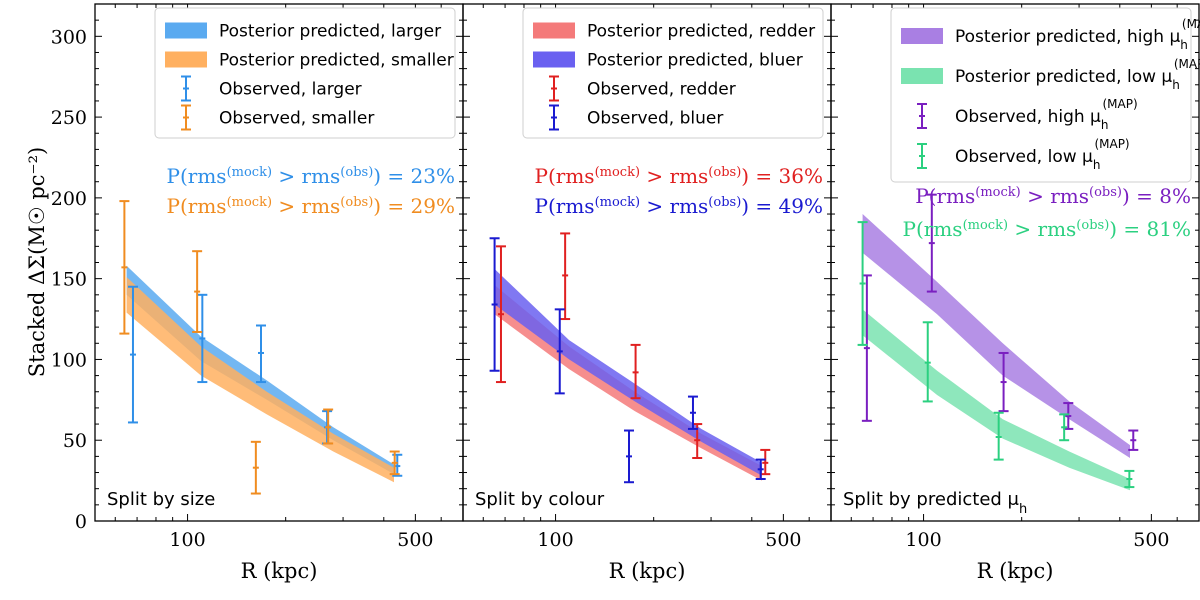 The width and height of the screenshot is (1200, 600). I want to click on legend-label: Observed, high μh(MAP), so click(1046, 114).